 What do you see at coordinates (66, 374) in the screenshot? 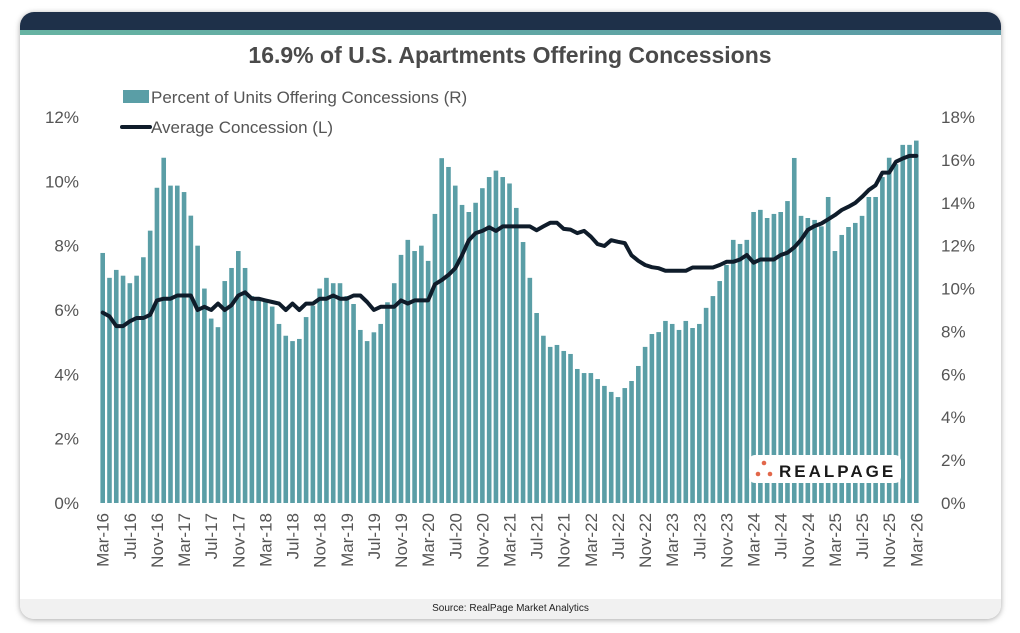
I see `left-axis-tick-label: 4%` at bounding box center [66, 374].